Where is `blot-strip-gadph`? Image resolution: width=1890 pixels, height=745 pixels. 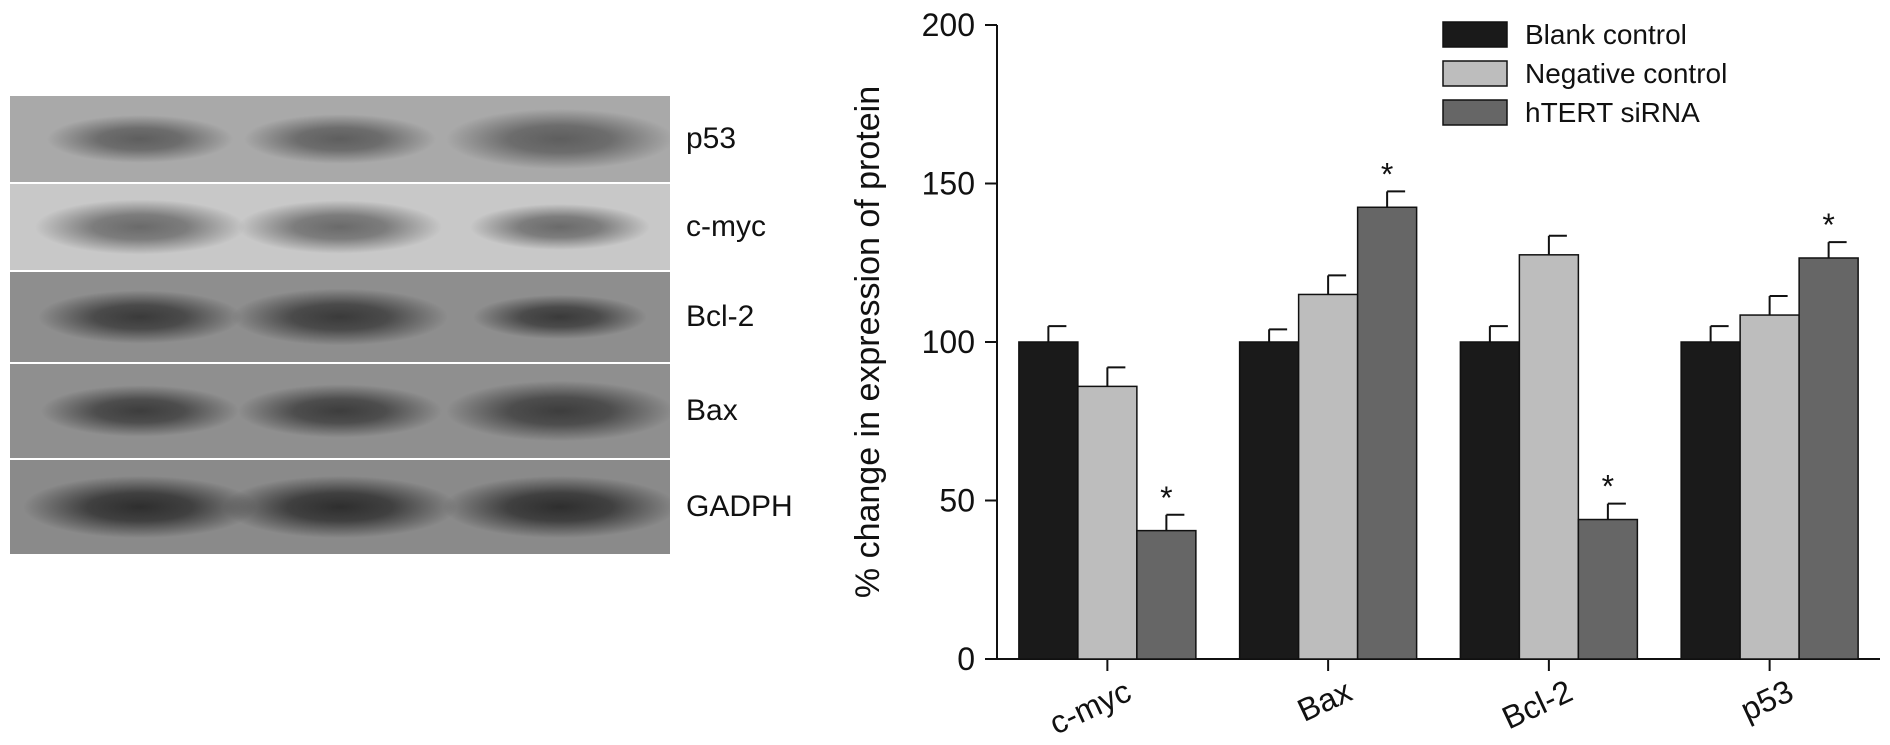
blot-strip-gadph is located at coordinates (340, 507).